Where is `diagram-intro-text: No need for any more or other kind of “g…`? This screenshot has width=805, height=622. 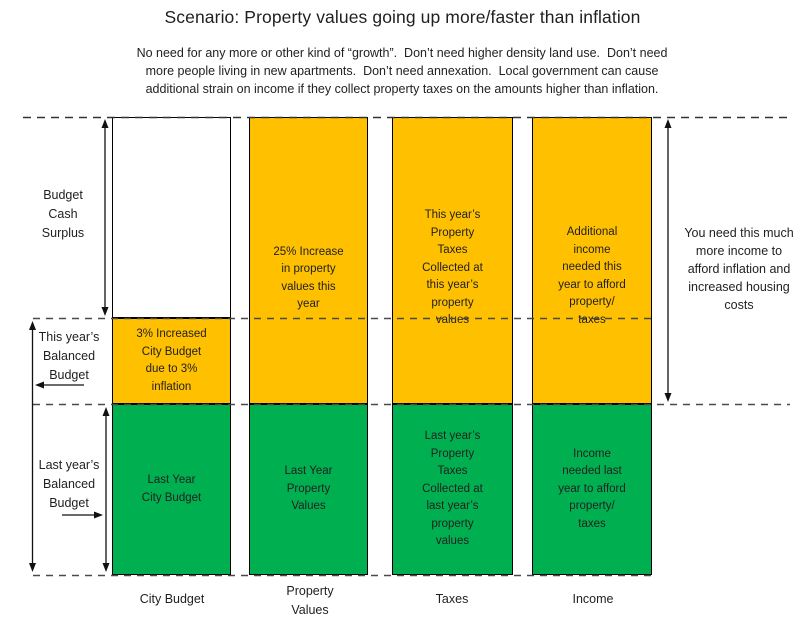
diagram-intro-text: No need for any more or other kind of “g… is located at coordinates (402, 71).